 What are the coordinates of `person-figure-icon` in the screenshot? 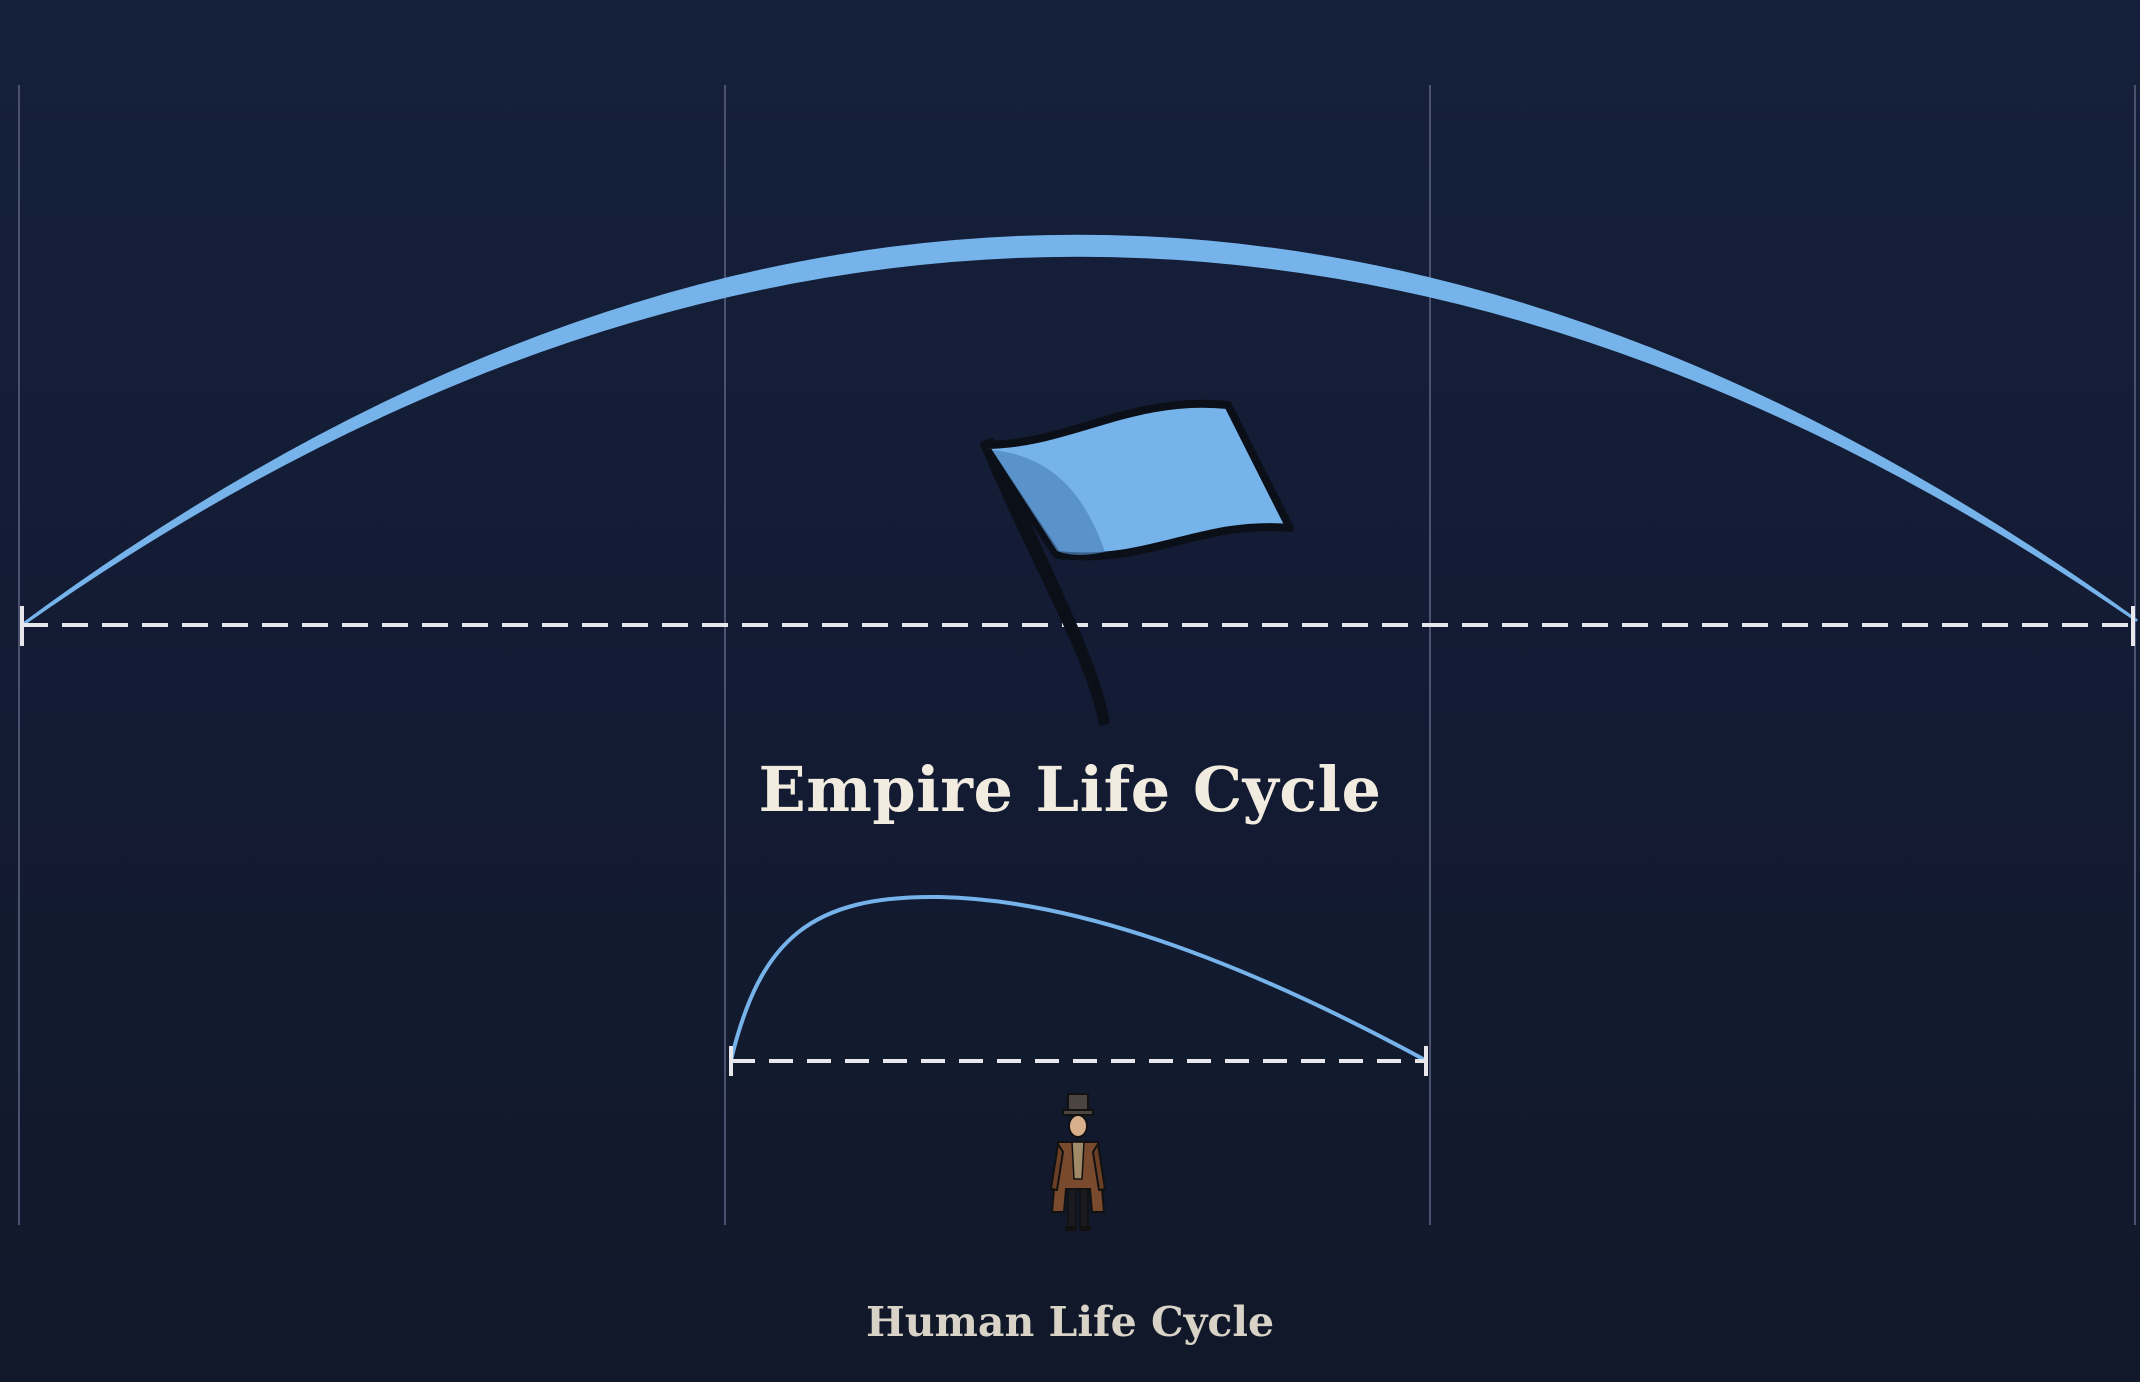 It's located at (1078, 1162).